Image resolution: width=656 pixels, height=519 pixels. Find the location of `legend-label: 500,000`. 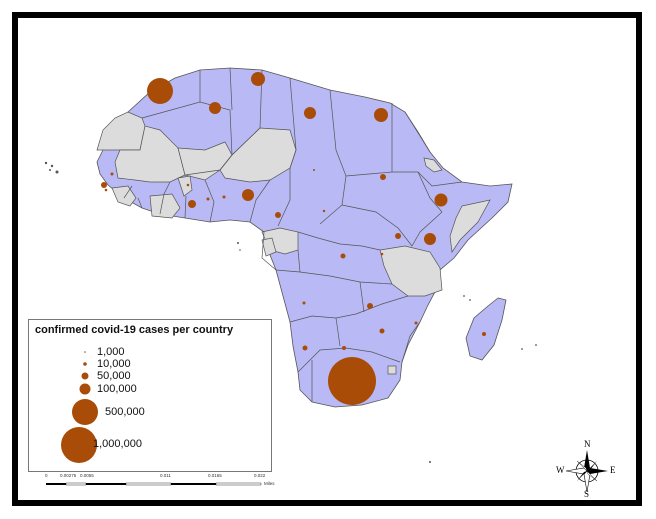

legend-label: 500,000 is located at coordinates (125, 412).